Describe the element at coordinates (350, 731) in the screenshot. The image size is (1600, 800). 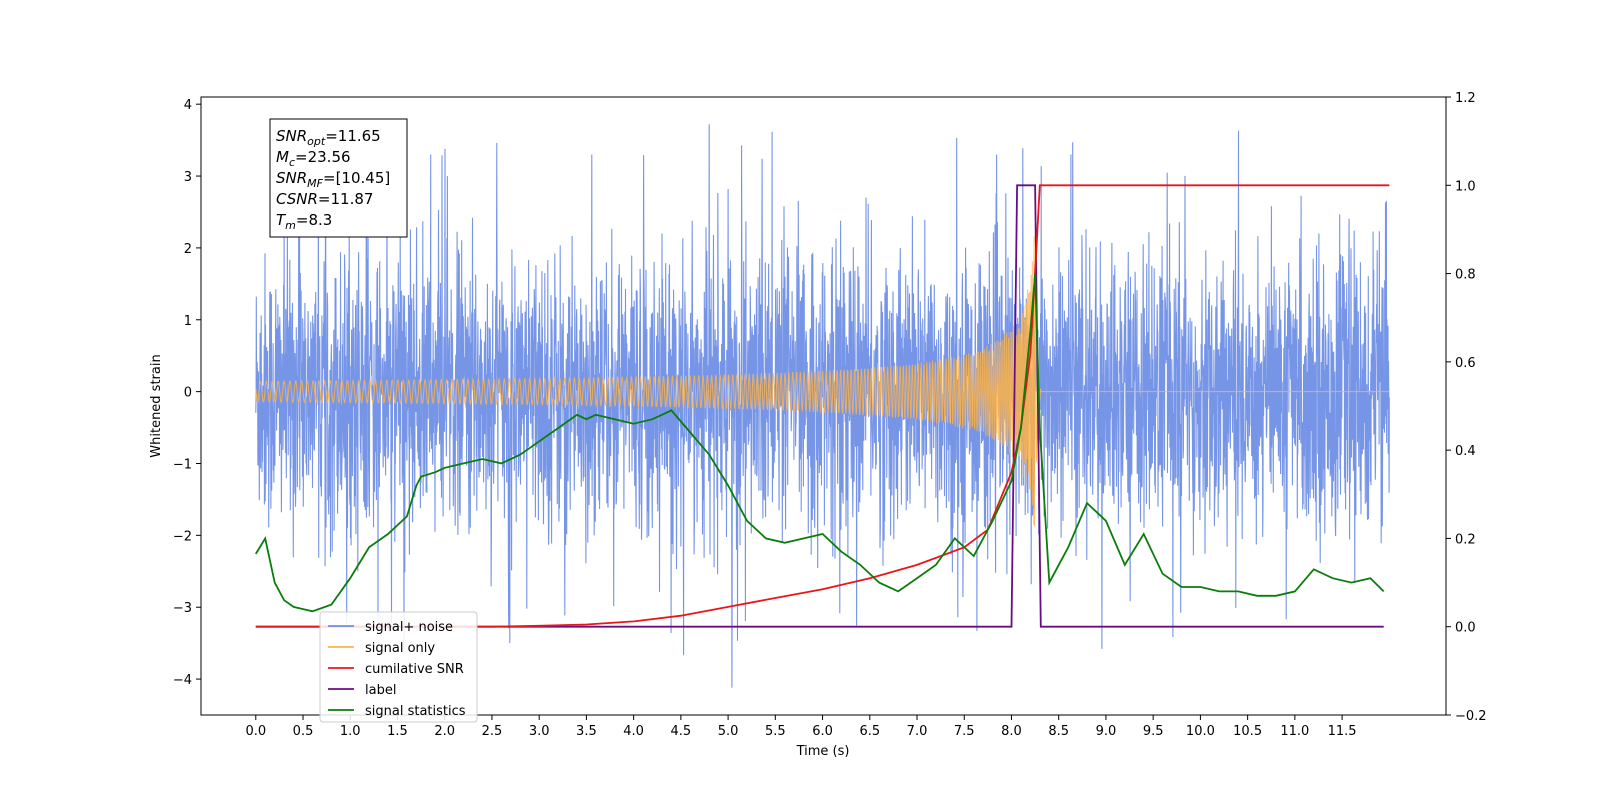
I see `x-tick-label: 1.0` at that location.